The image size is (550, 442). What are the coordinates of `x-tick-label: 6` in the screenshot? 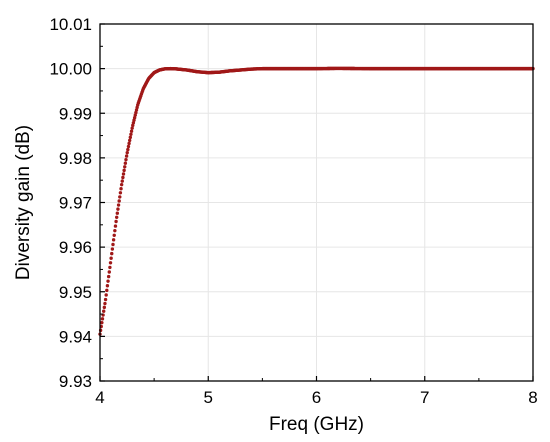 It's located at (316, 397).